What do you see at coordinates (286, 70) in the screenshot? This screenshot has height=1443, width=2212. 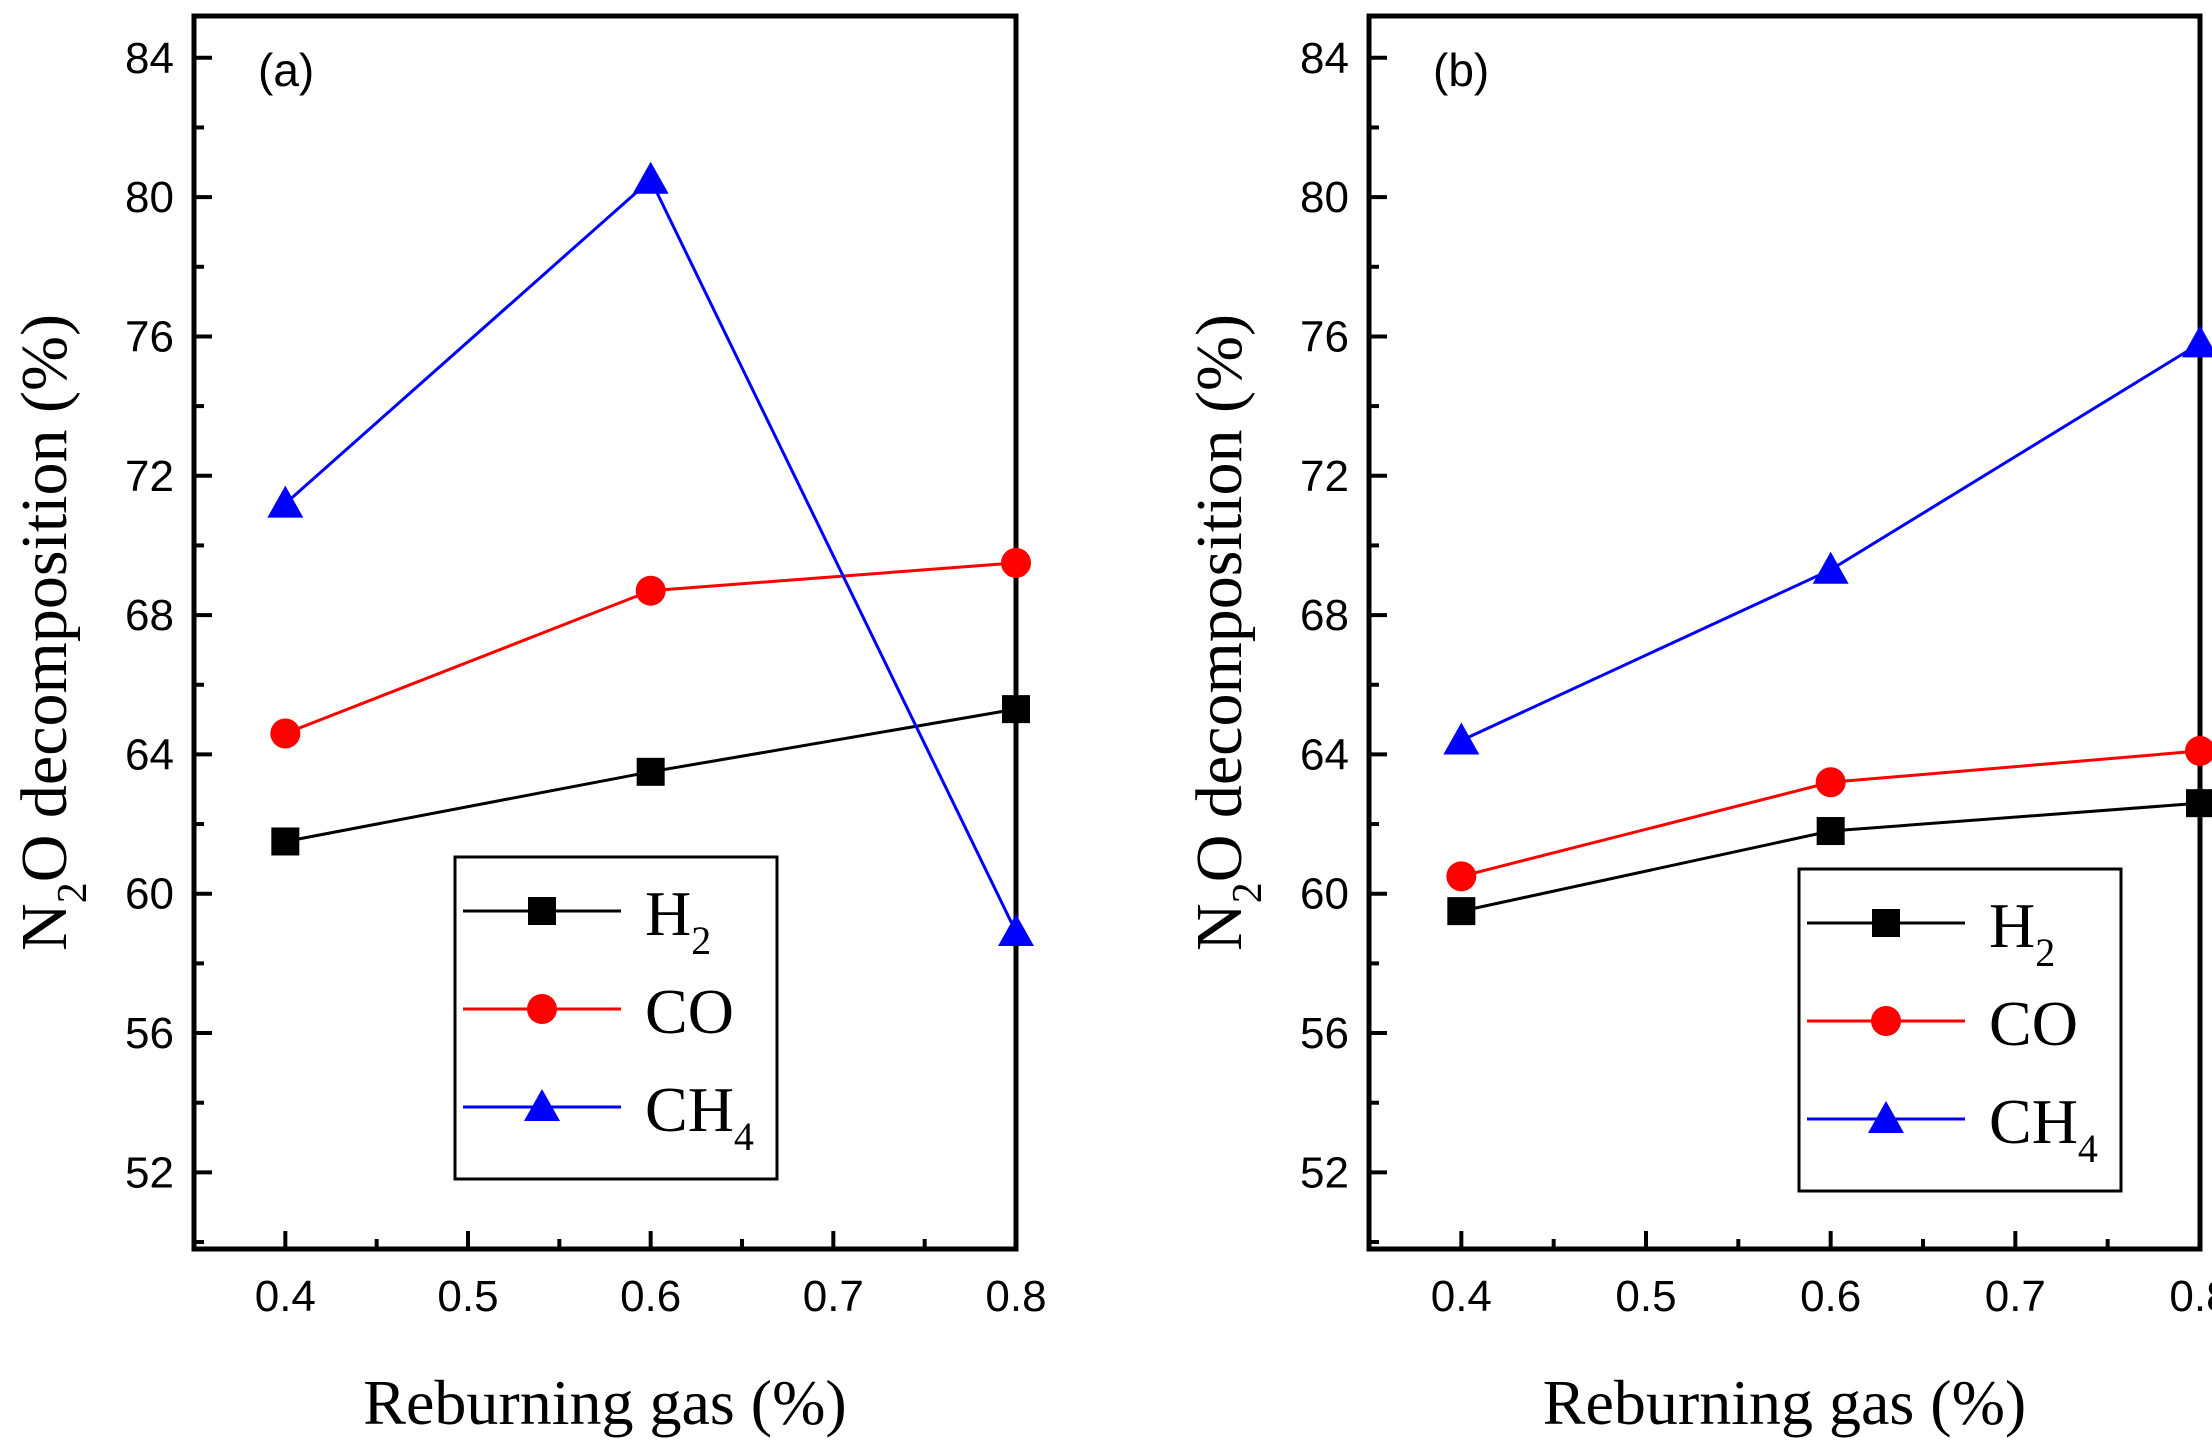 I see `panel-label: (a)` at bounding box center [286, 70].